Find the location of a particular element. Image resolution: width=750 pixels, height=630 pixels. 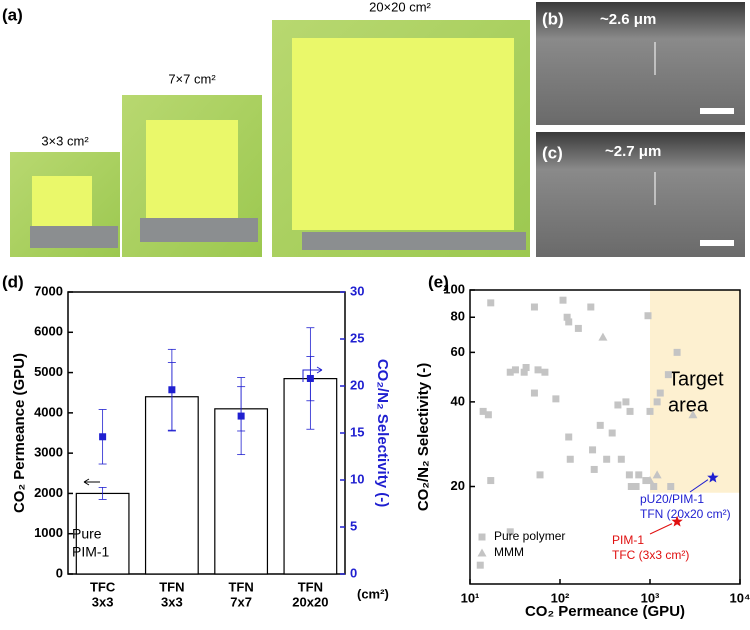

thickness-label: ~2.6 μm is located at coordinates (628, 19).